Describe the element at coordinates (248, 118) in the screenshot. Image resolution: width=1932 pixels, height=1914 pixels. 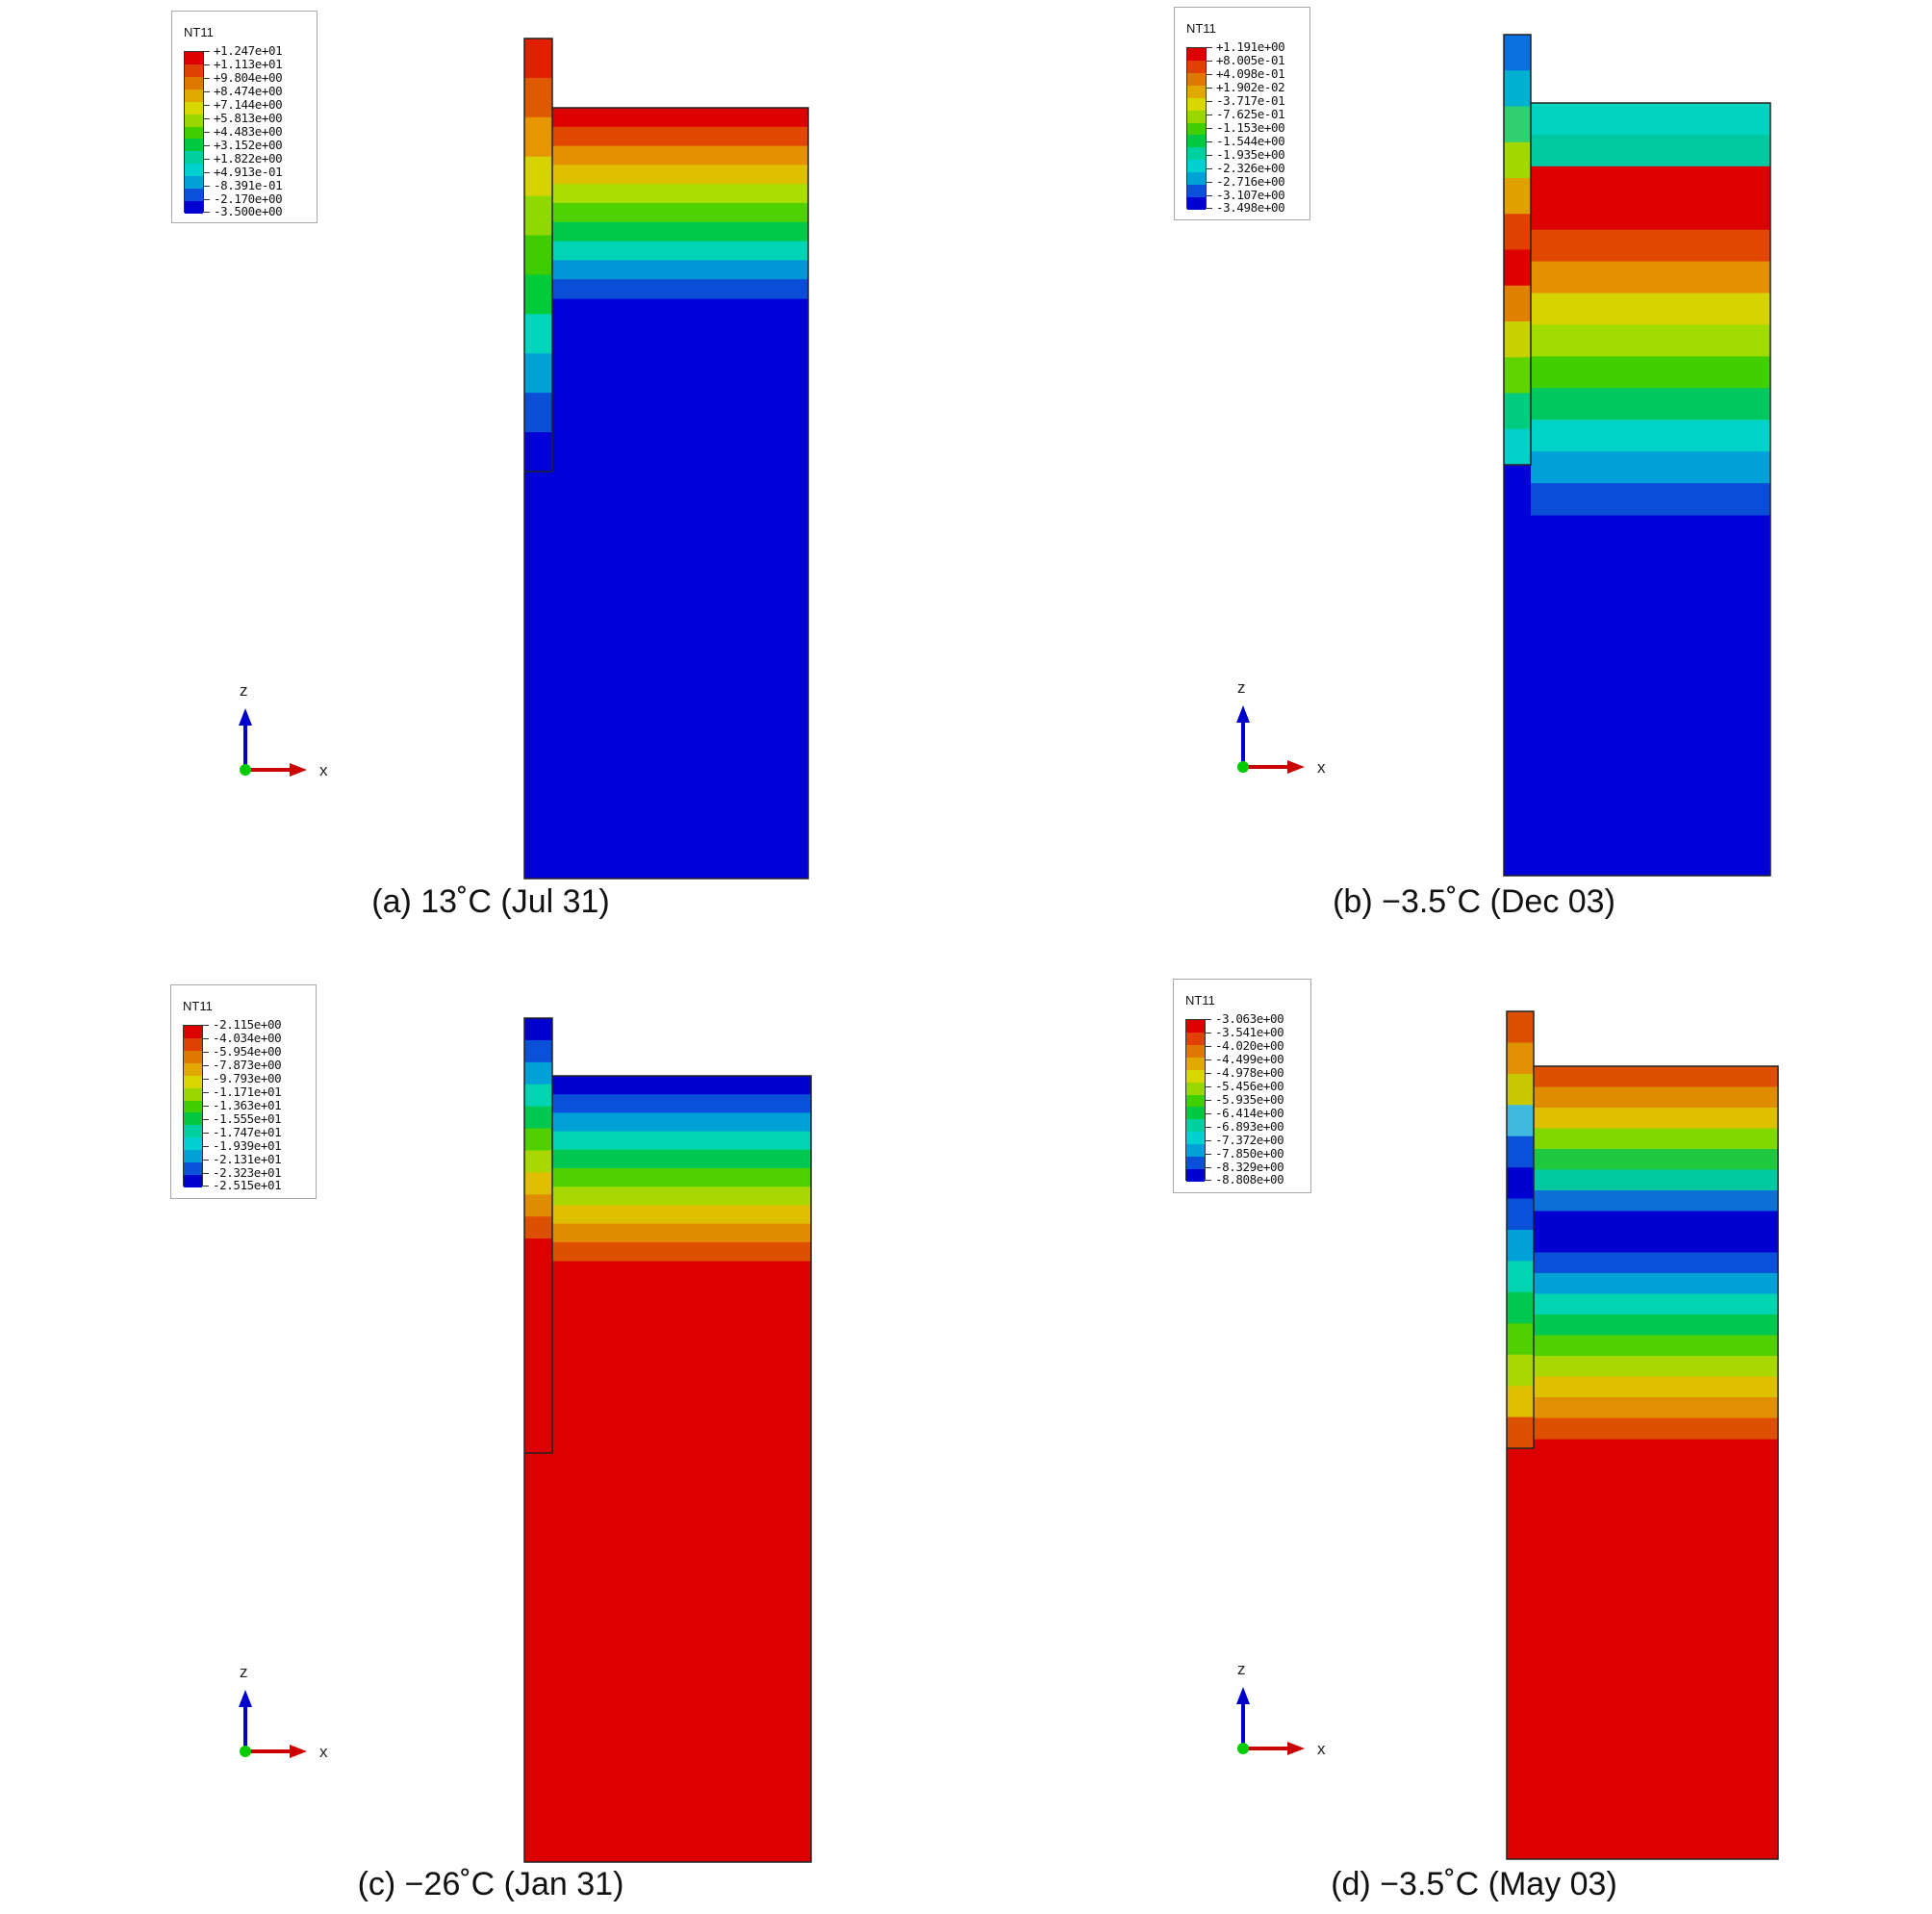
I see `legend-label: +5.813e+00` at that location.